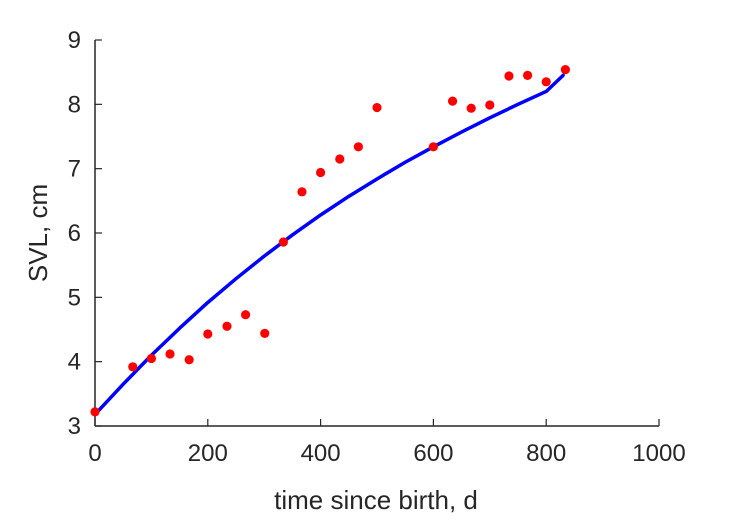 The image size is (729, 521). I want to click on y-axis-ticks: 3 4 5 6 7 8 9, so click(85, 233).